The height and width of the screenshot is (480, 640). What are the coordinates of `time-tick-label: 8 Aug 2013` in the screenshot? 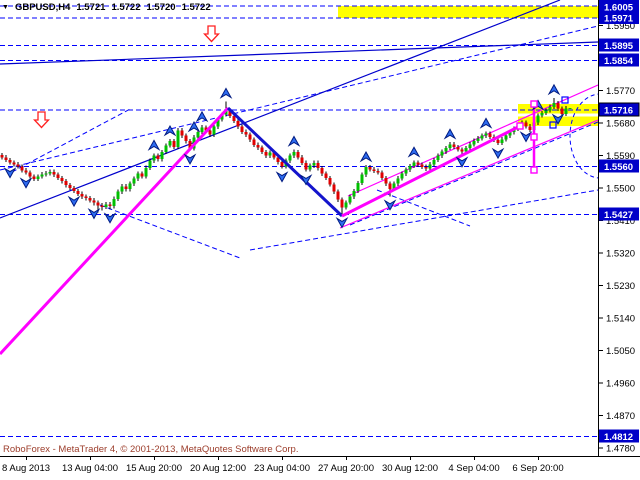 It's located at (26, 468).